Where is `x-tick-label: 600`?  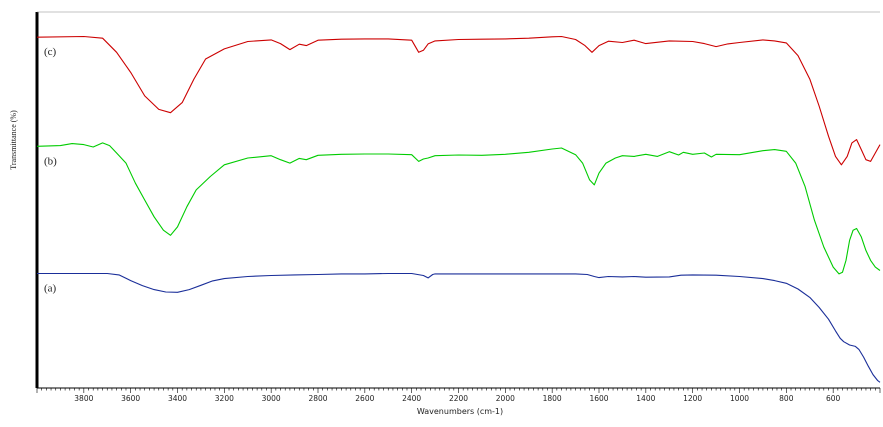 x-tick-label: 600 is located at coordinates (833, 398).